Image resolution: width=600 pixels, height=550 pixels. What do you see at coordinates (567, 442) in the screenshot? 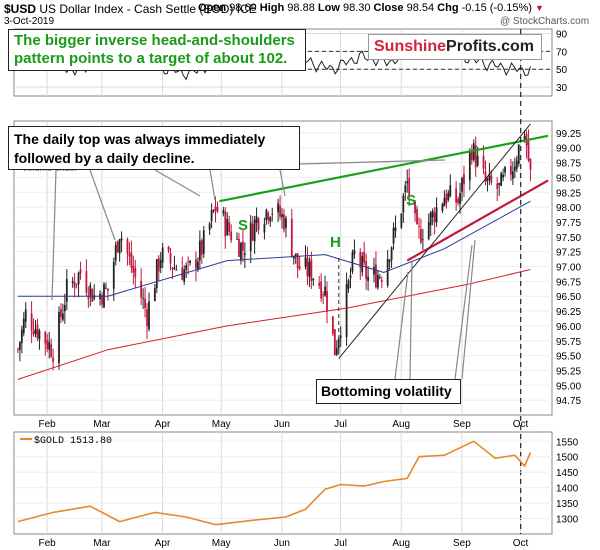
I see `gold-tick-label: 1550` at bounding box center [567, 442].